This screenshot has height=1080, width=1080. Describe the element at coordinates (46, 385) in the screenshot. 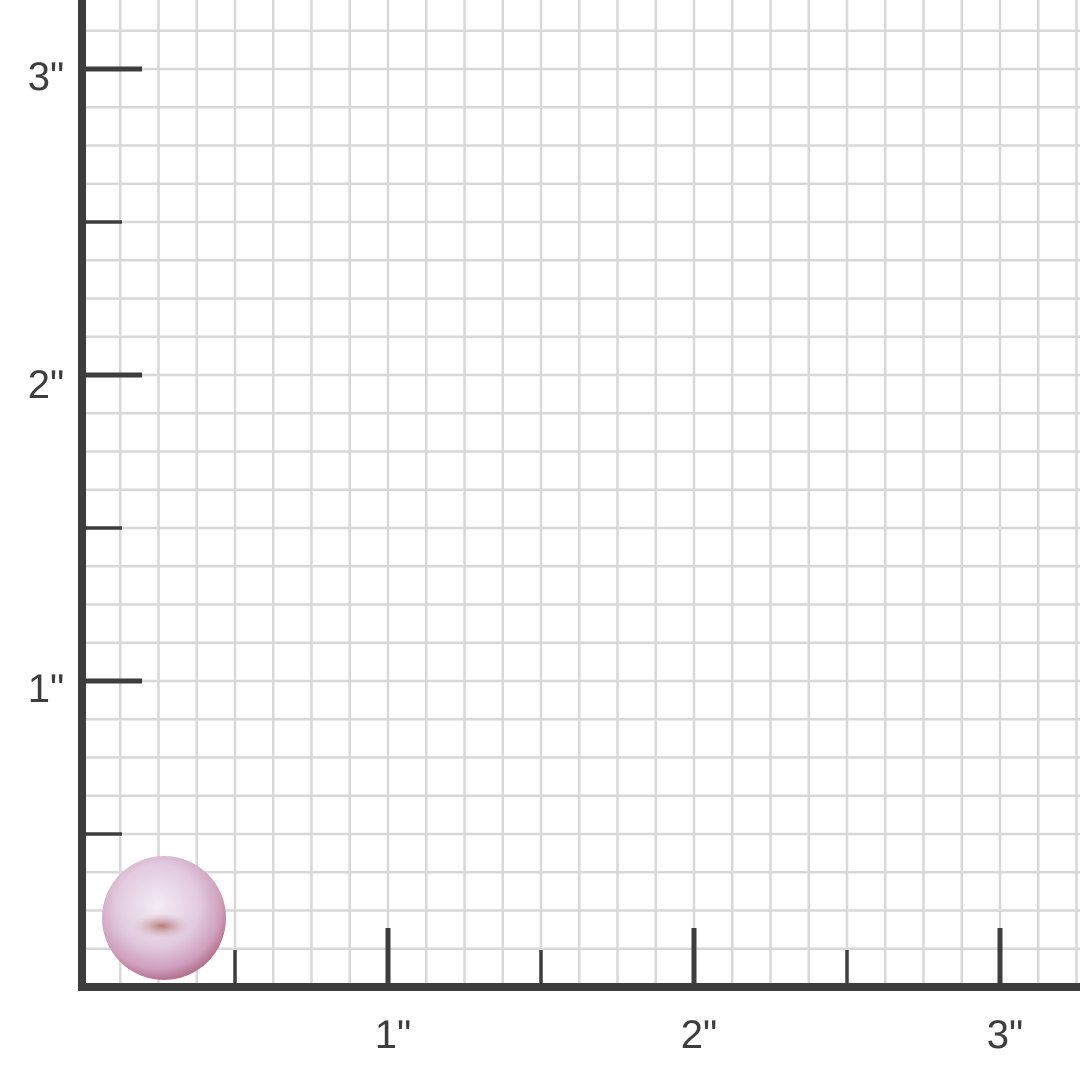

I see `y-label-2: 2"` at that location.